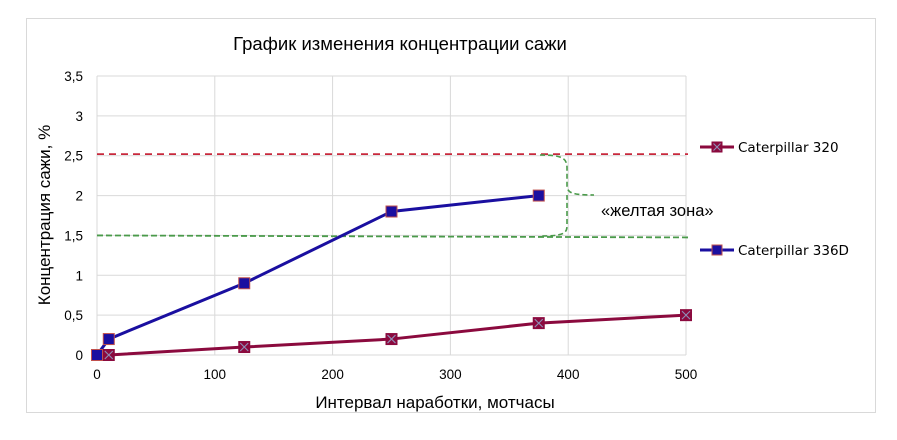 This screenshot has width=897, height=440. What do you see at coordinates (79, 275) in the screenshot?
I see `y-tick-label: 1` at bounding box center [79, 275].